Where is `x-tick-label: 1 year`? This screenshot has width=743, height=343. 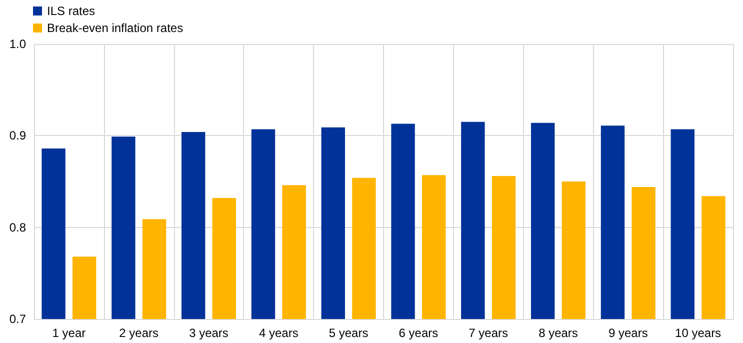
x-tick-label: 1 year is located at coordinates (69, 333).